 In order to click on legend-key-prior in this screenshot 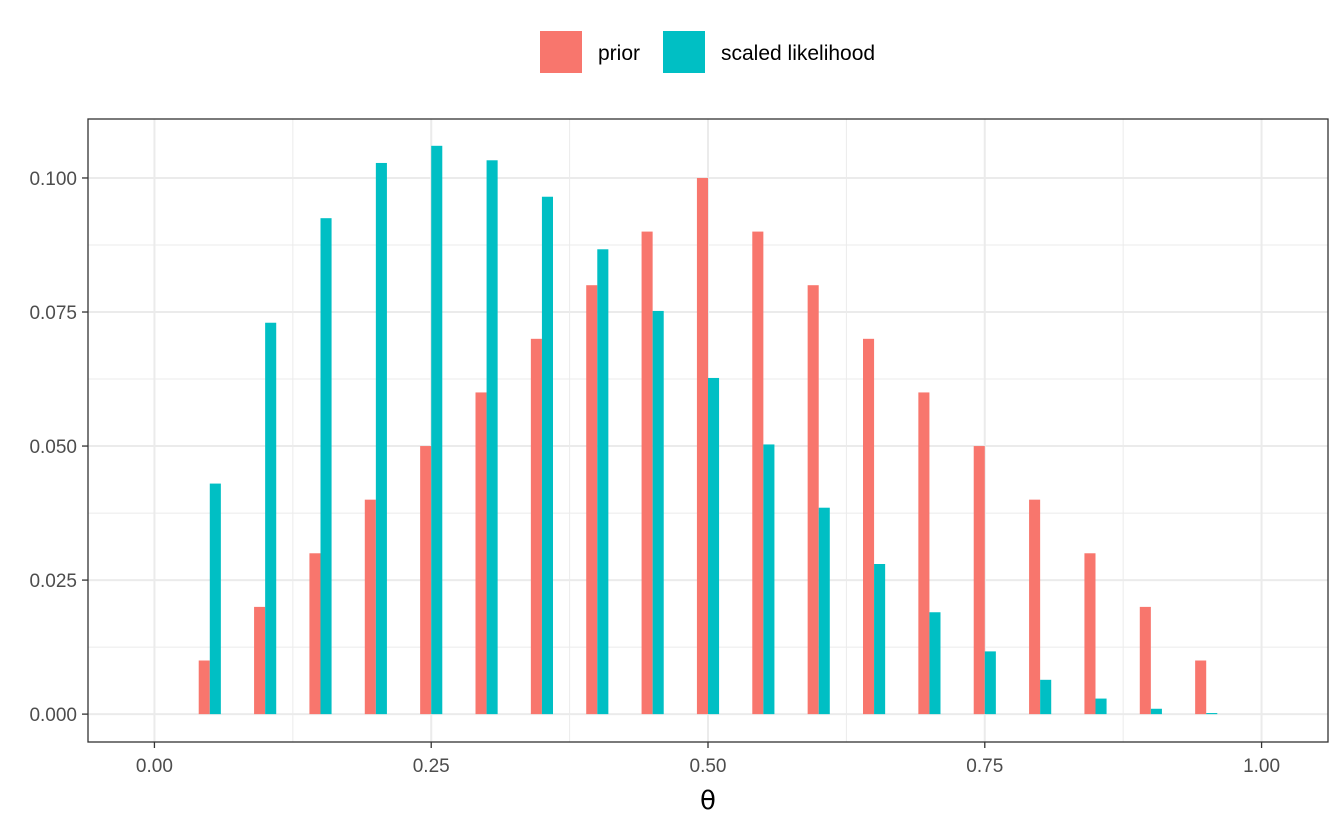, I will do `click(561, 52)`.